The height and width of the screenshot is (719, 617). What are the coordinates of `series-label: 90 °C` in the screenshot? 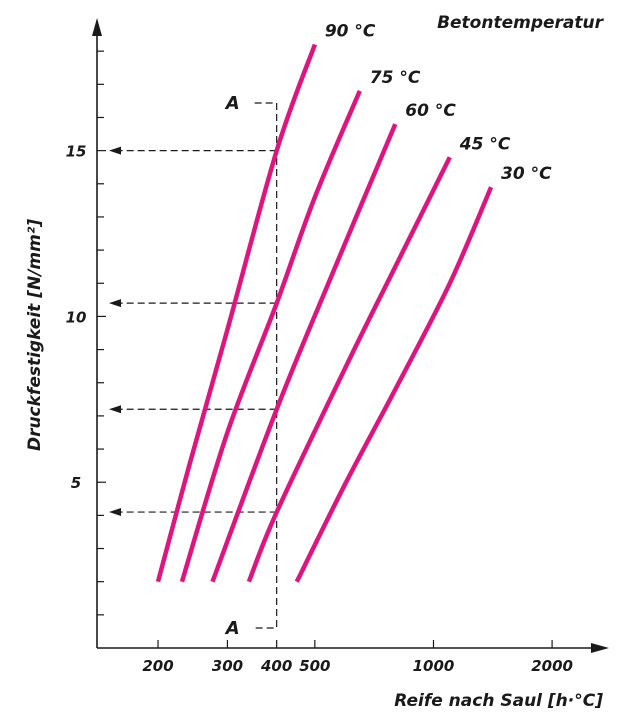 It's located at (350, 32).